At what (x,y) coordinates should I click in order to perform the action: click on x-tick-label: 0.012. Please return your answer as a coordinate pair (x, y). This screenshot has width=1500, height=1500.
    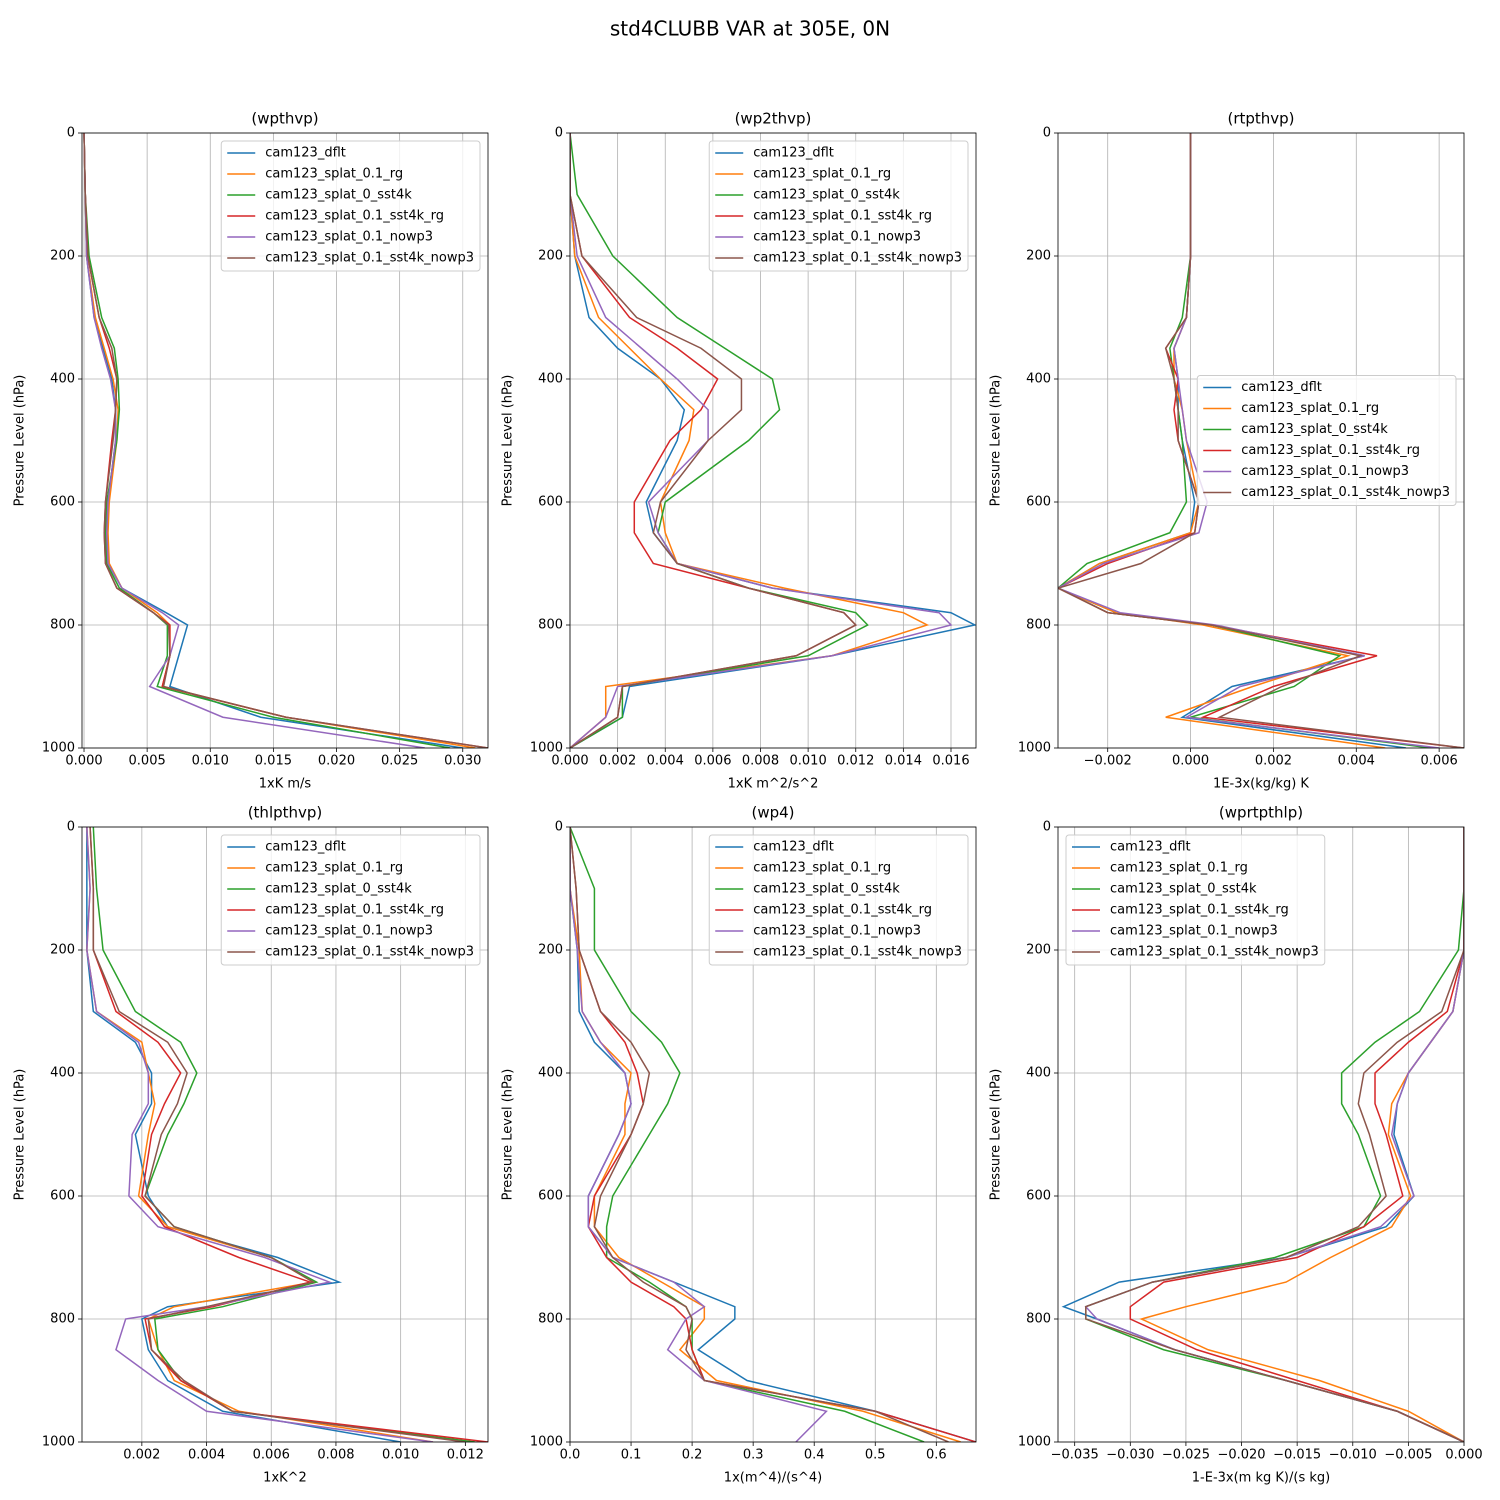
    Looking at the image, I should click on (465, 1455).